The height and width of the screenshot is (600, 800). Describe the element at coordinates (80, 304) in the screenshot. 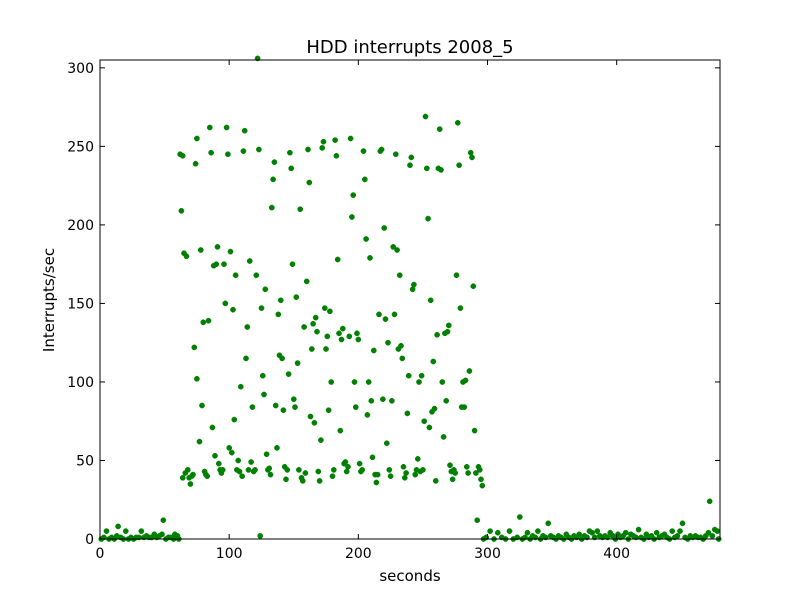

I see `y-tick-label: 150` at that location.